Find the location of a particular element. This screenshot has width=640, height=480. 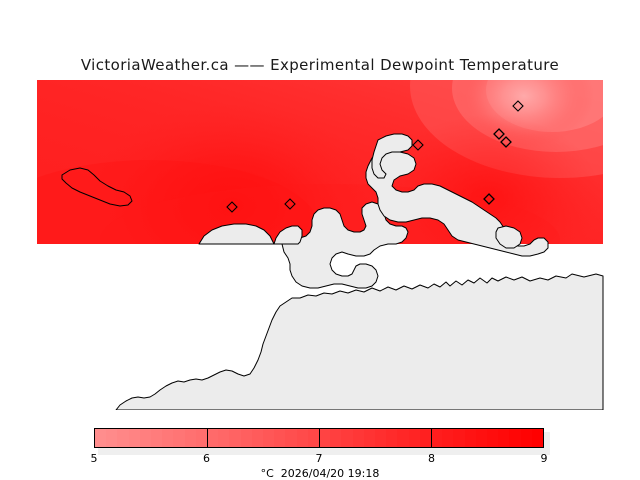

land-strait-sliver is located at coordinates (392, 156).